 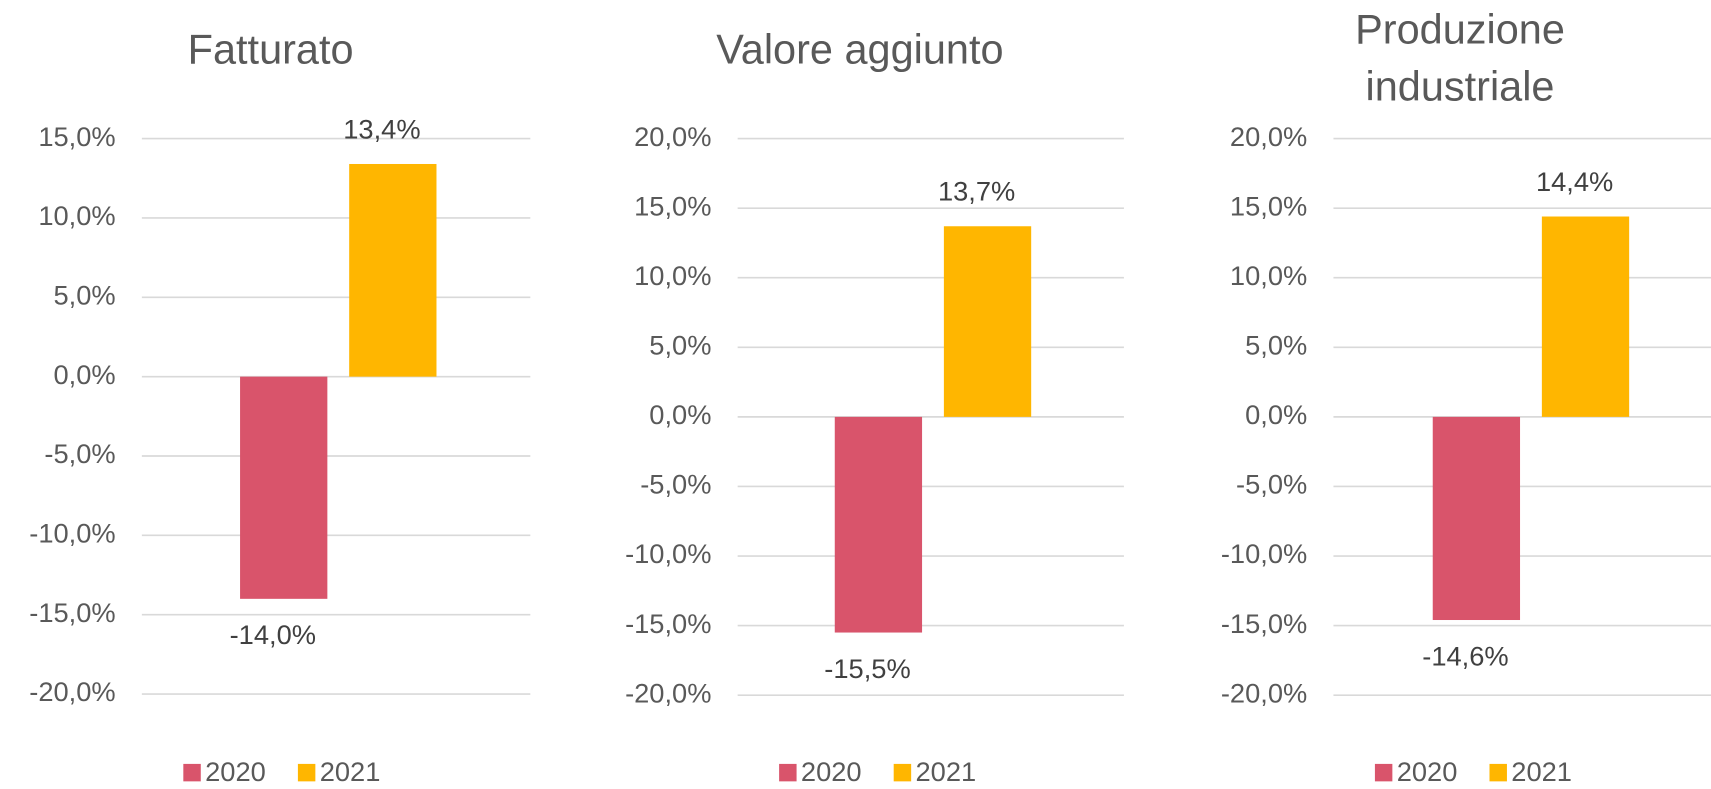 I want to click on chart-title: Valore aggiunto, so click(x=859, y=48).